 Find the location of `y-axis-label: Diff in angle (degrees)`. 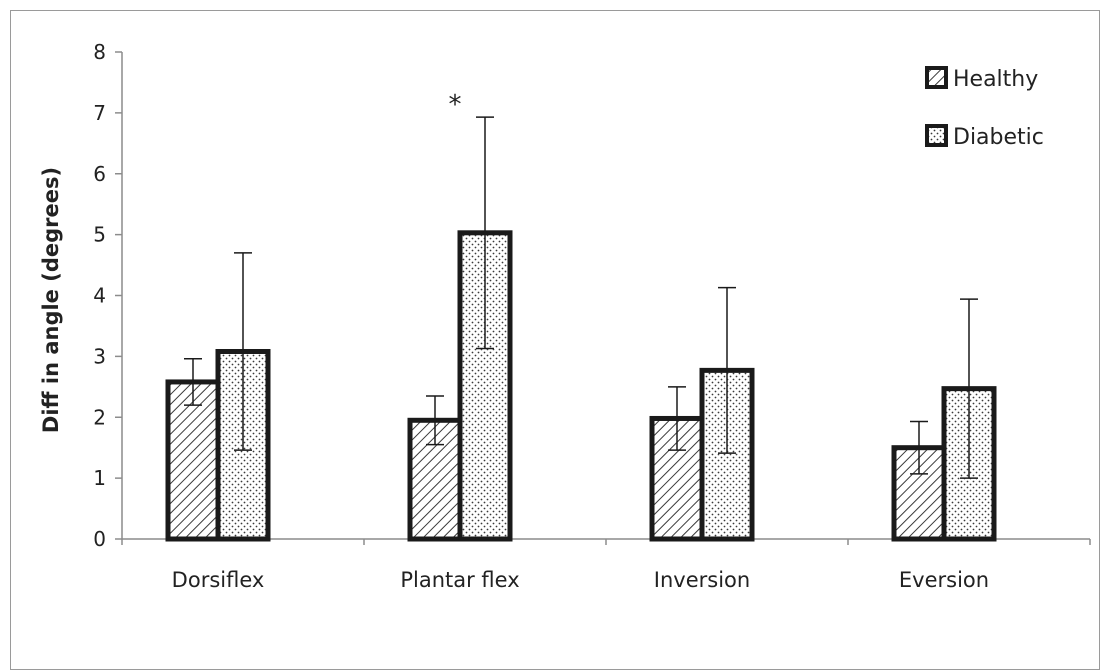

y-axis-label: Diff in angle (degrees) is located at coordinates (51, 300).